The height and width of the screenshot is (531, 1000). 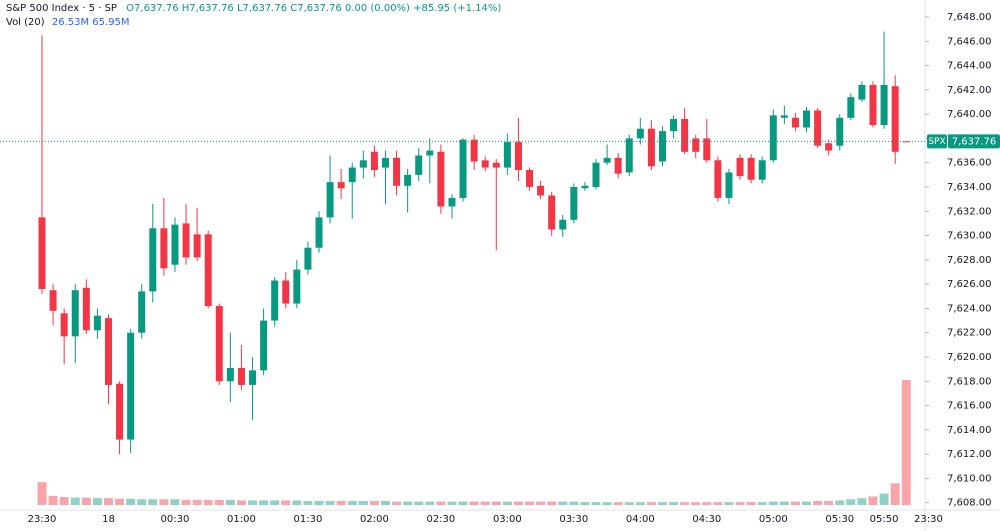 I want to click on symbol-label: SPX, so click(x=936, y=142).